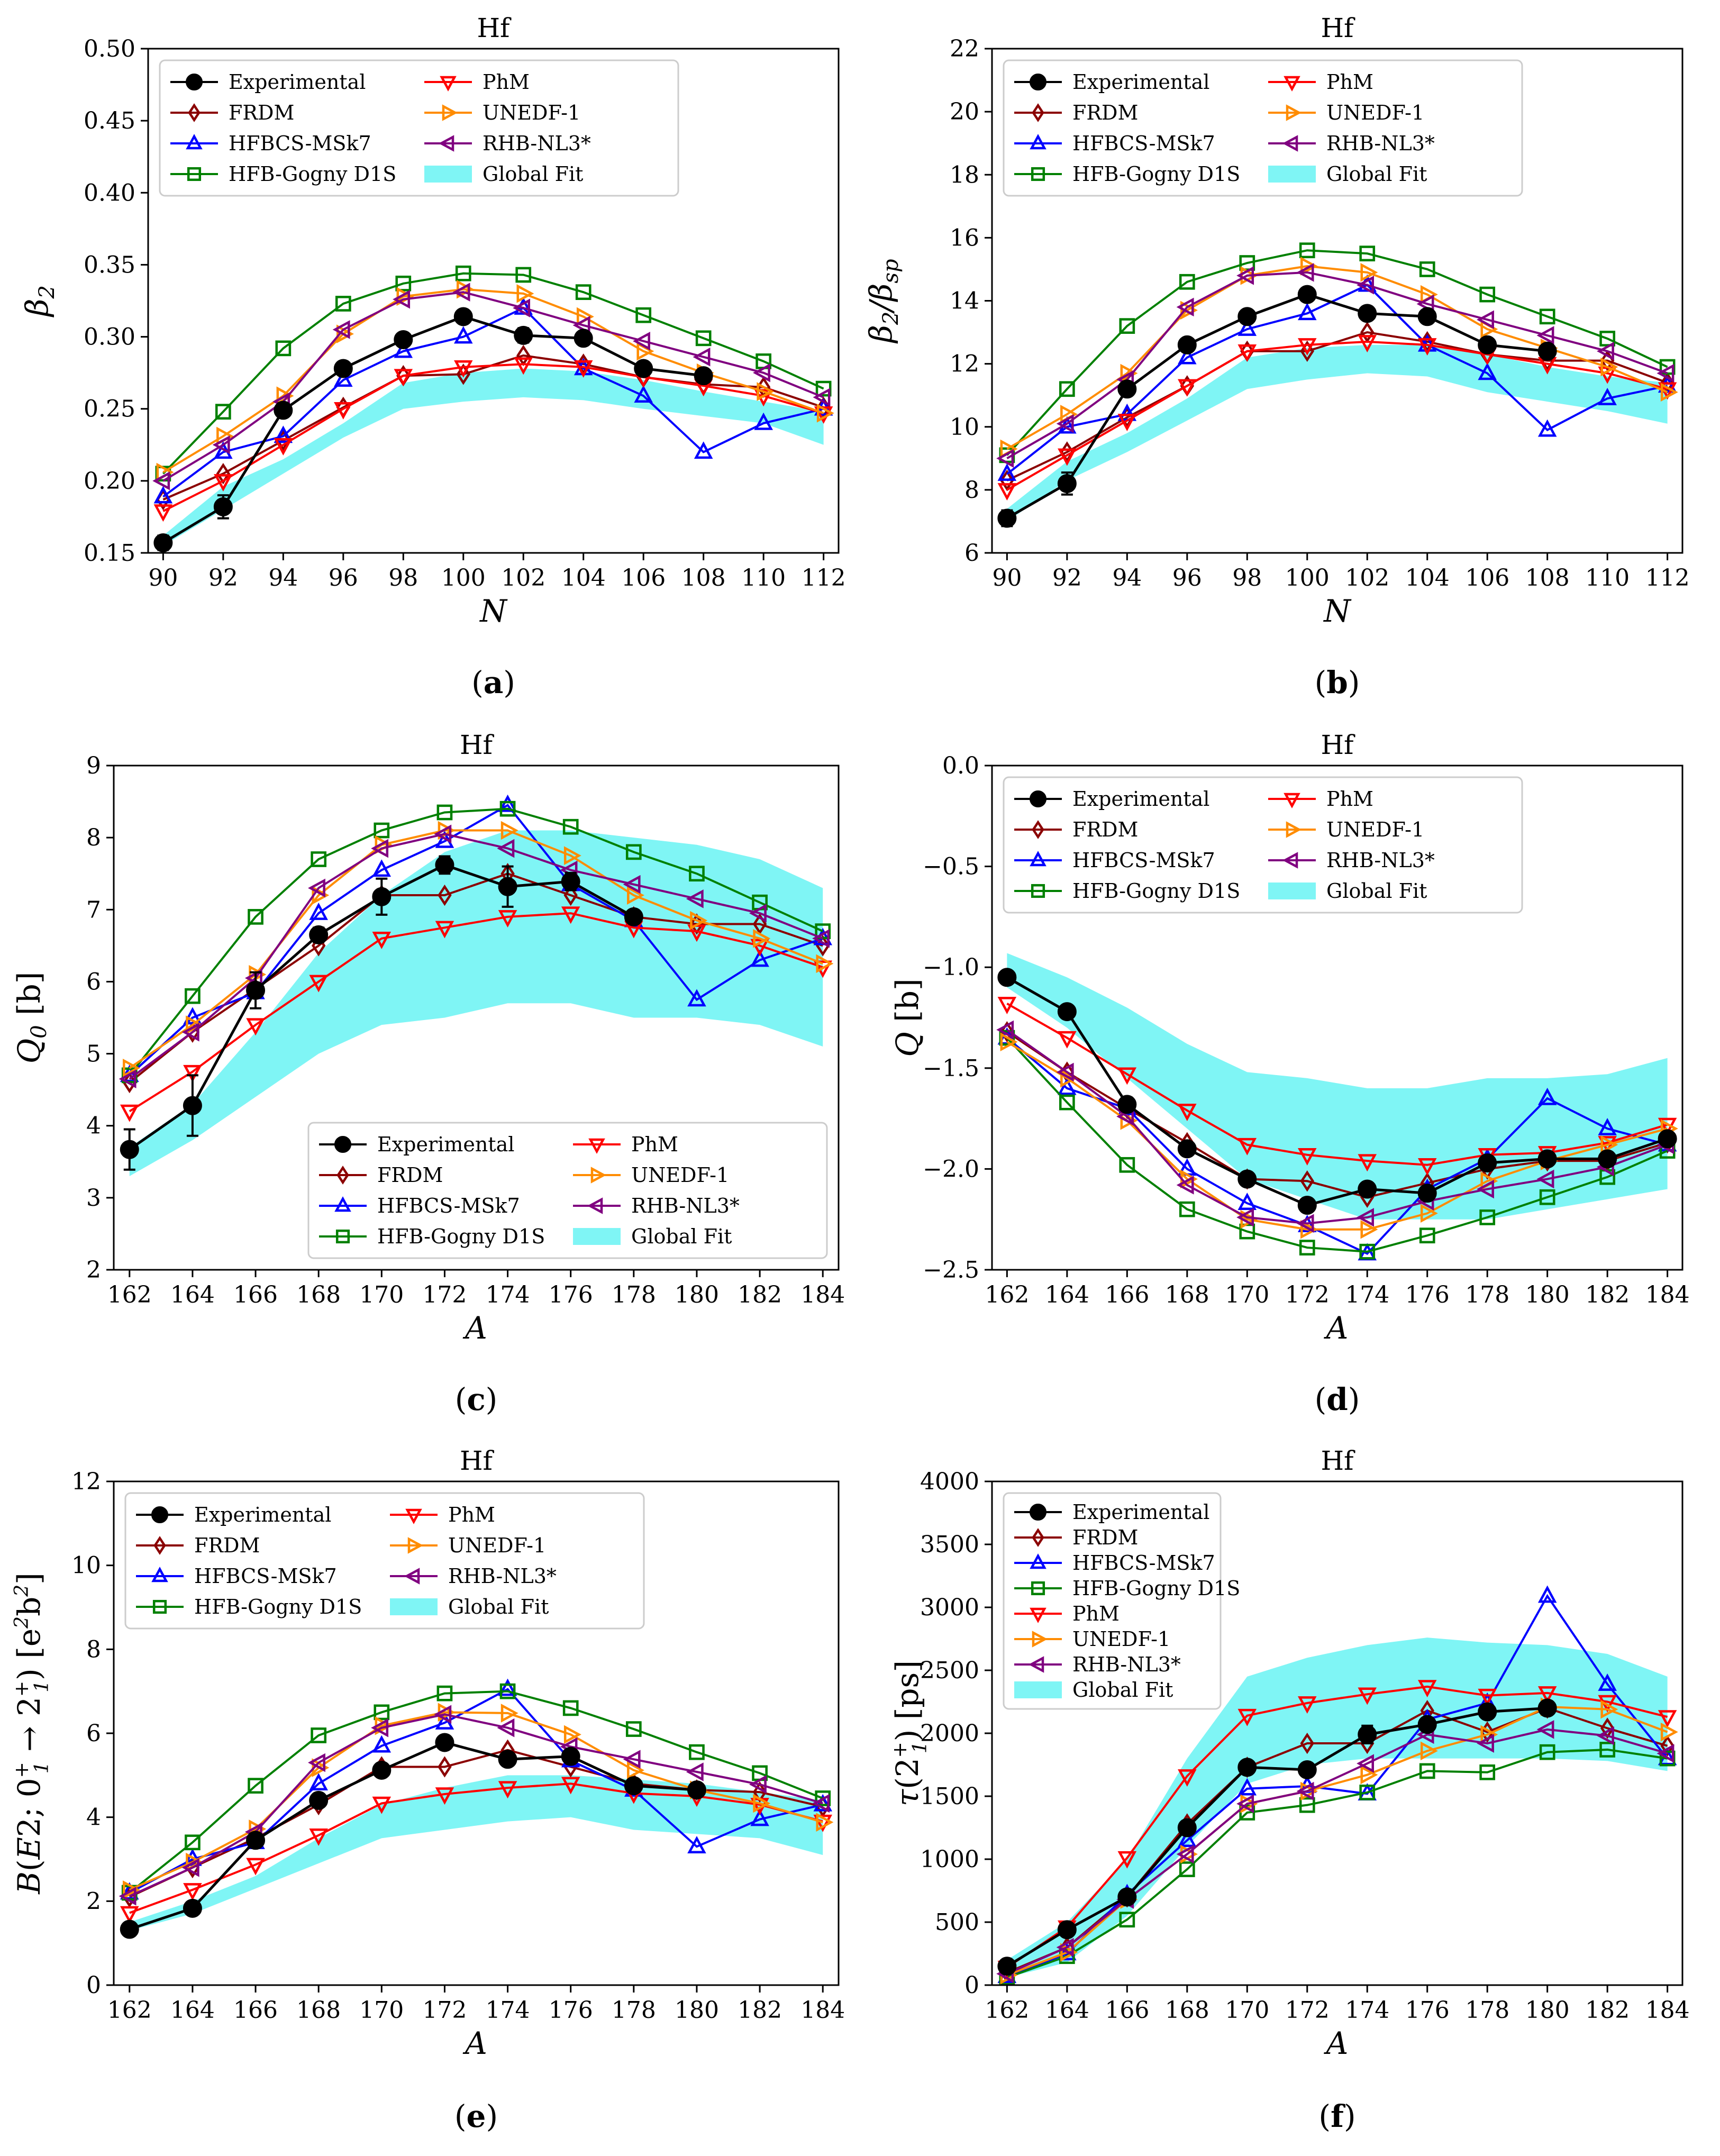  I want to click on panel-label: (e), so click(476, 2116).